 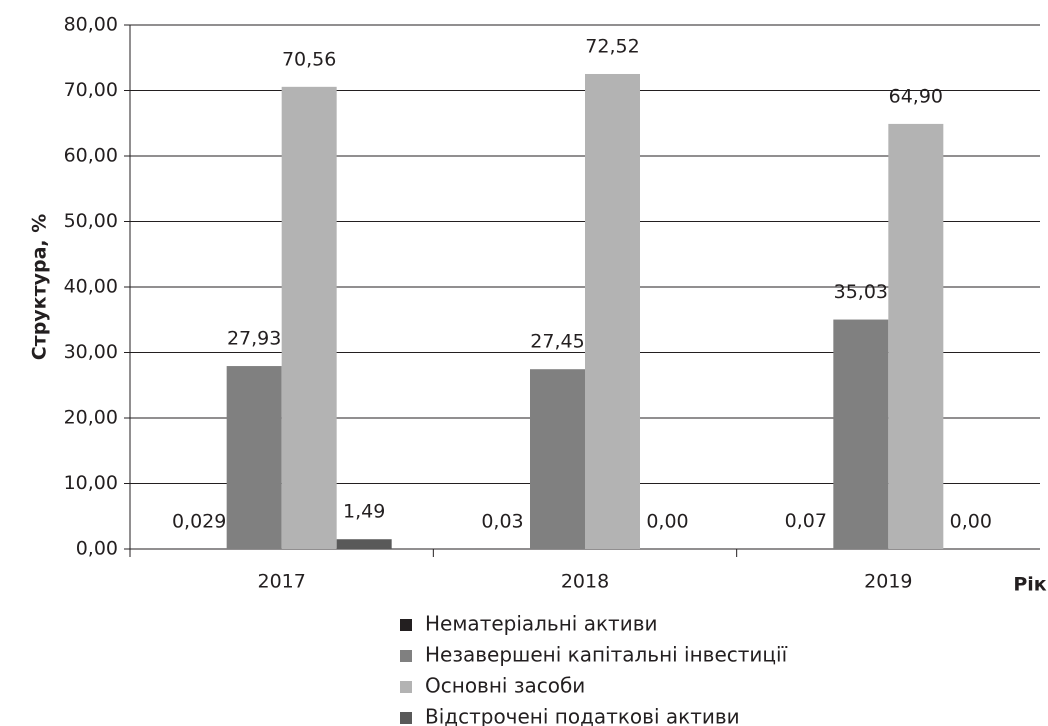 What do you see at coordinates (505, 686) in the screenshot?
I see `legend-label: Основні засоби` at bounding box center [505, 686].